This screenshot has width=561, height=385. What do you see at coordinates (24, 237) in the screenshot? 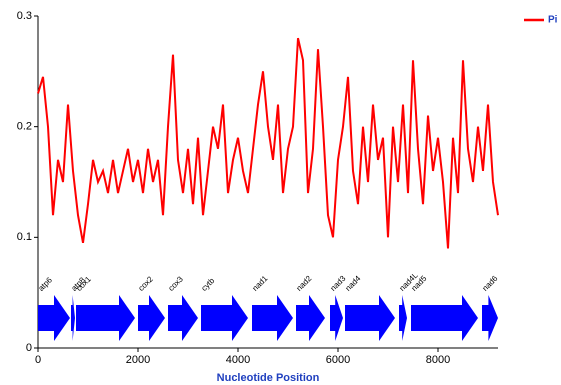
I see `y-tick-label: 0.1` at bounding box center [24, 237].